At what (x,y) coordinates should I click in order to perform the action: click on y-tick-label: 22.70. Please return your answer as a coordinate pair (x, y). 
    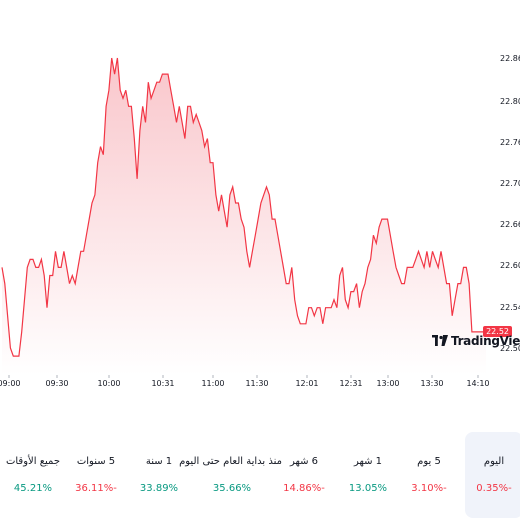
    Looking at the image, I should click on (510, 183).